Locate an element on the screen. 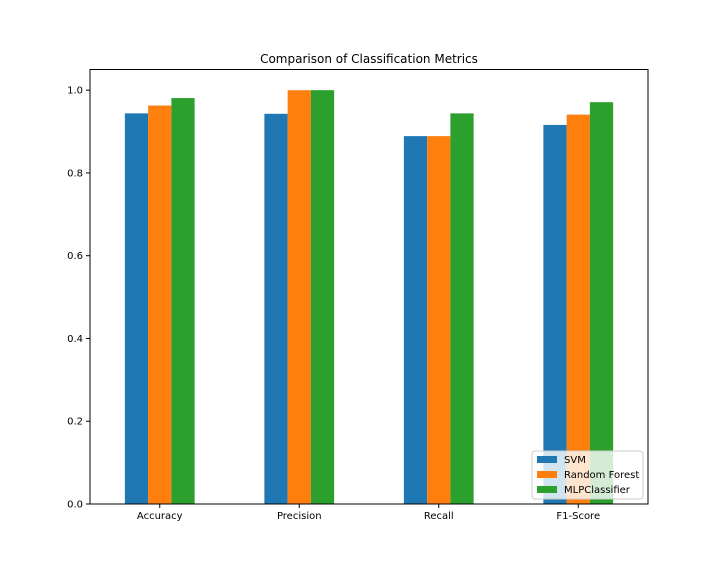 Image resolution: width=720 pixels, height=576 pixels. legend-label: SVM is located at coordinates (575, 460).